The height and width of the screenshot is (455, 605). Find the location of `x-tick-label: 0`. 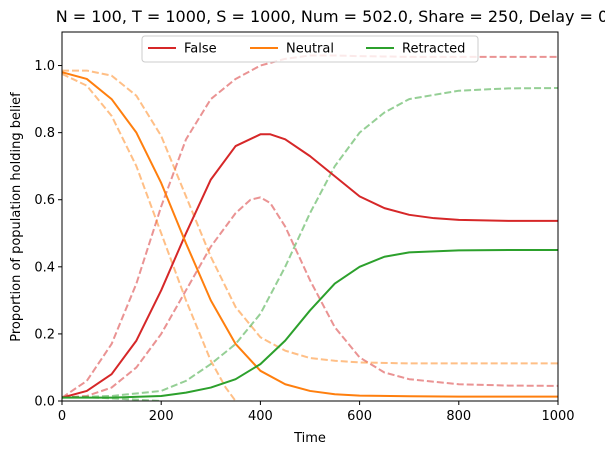

x-tick-label: 0 is located at coordinates (62, 416).